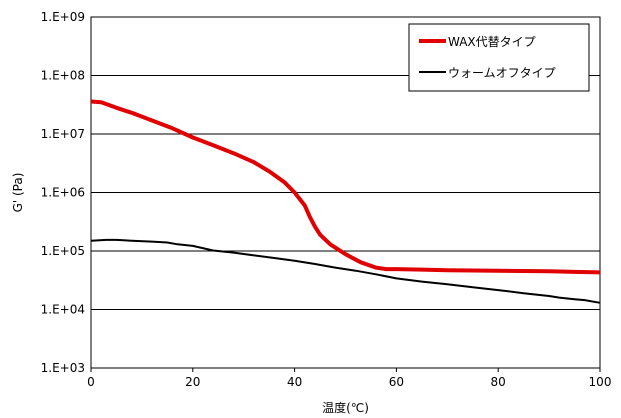 The image size is (621, 418). What do you see at coordinates (345, 271) in the screenshot?
I see `series-line-warm-off` at bounding box center [345, 271].